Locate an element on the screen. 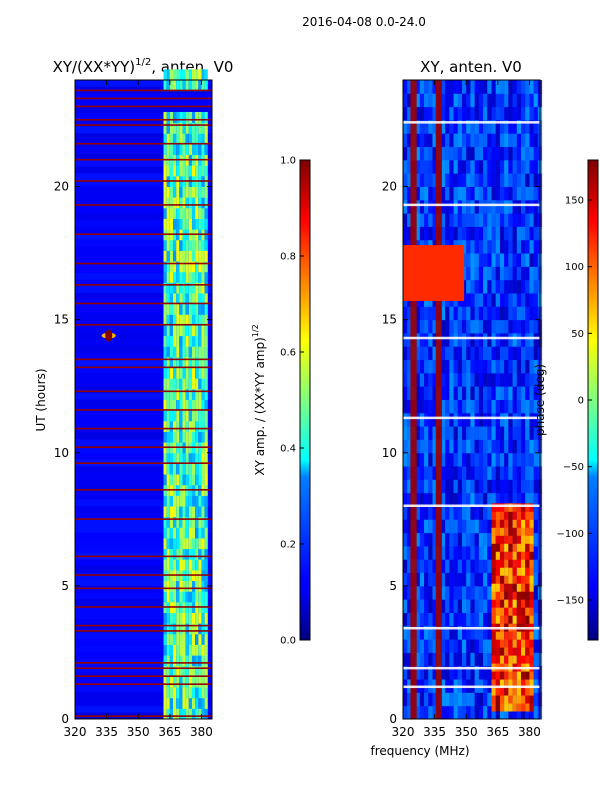 Image resolution: width=600 pixels, height=804 pixels. colorbar-tick-label: −100 is located at coordinates (570, 534).